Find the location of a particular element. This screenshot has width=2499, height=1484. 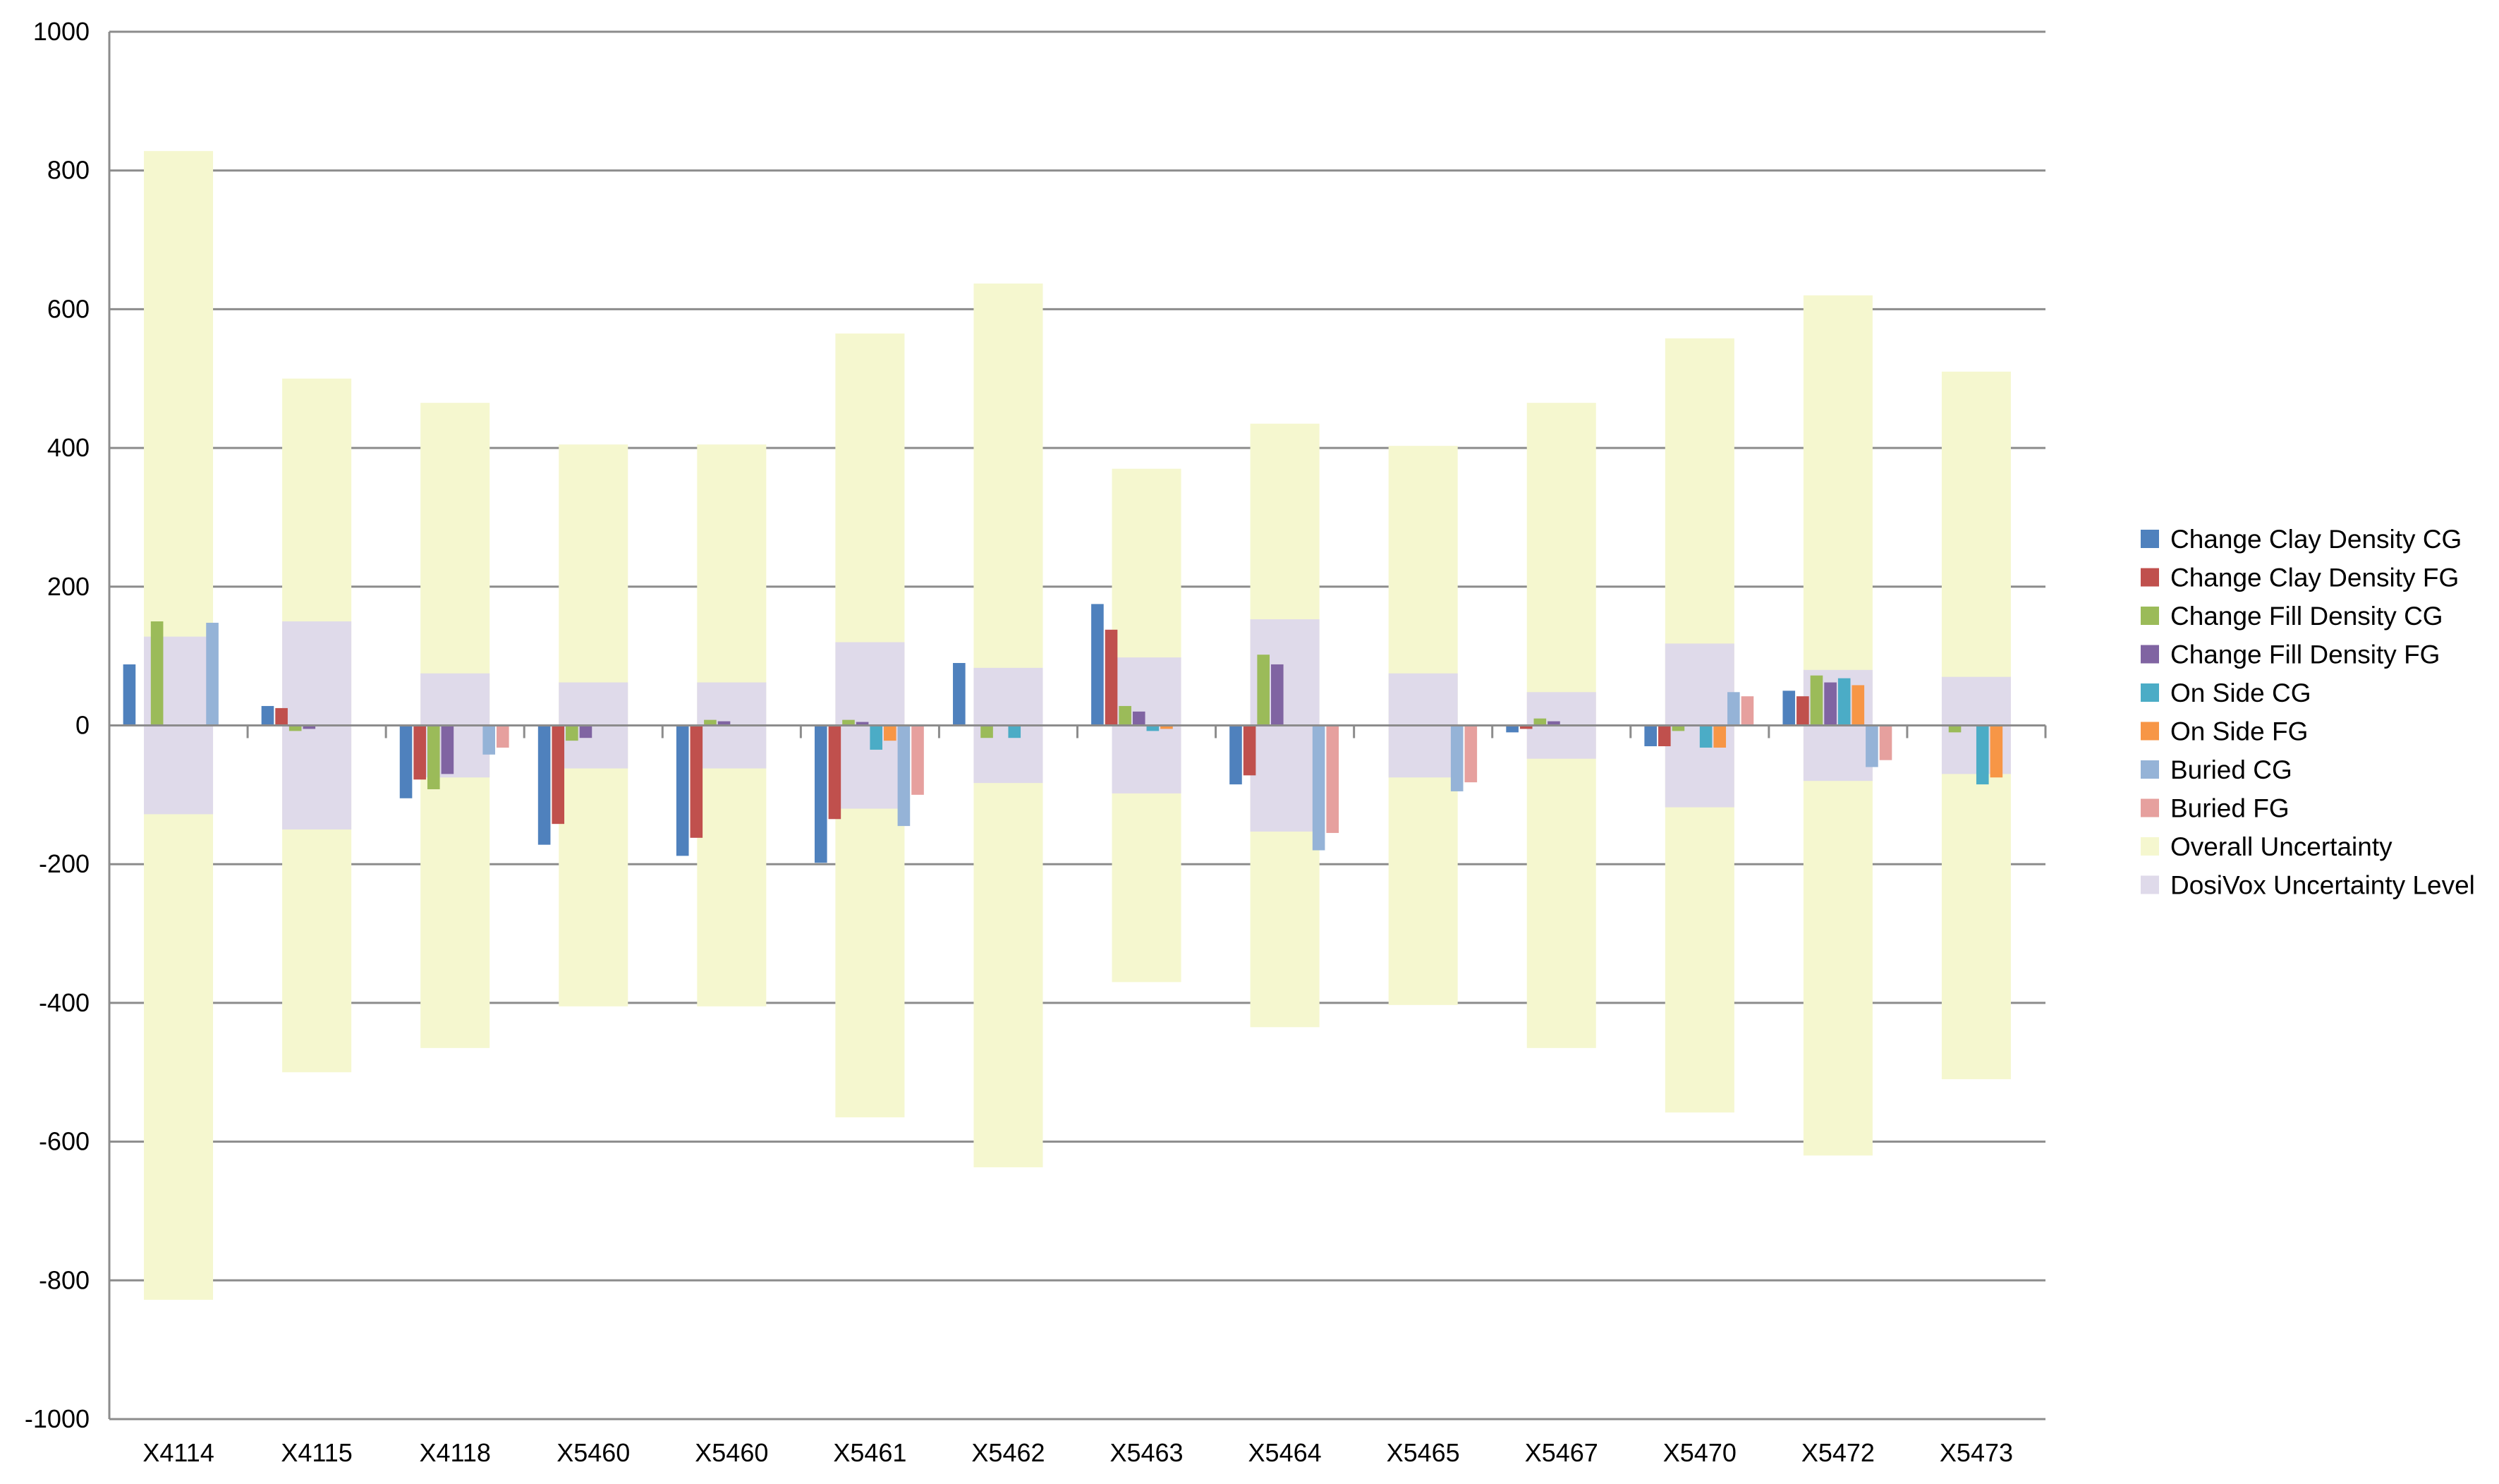

x-category-label: X5473 is located at coordinates (1976, 1452).